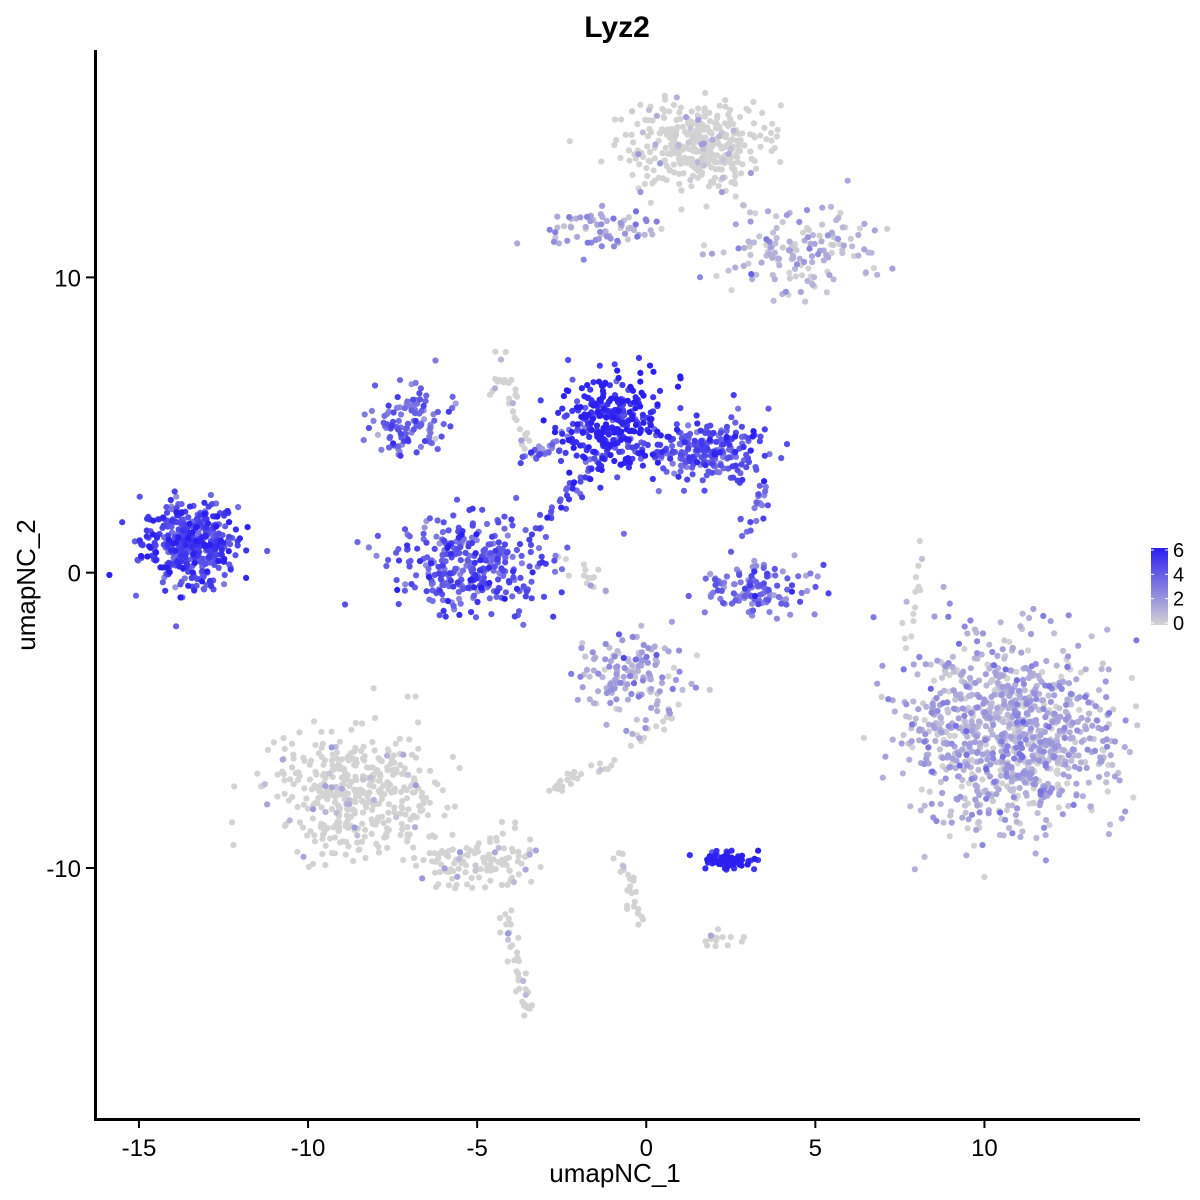 This screenshot has height=1200, width=1200. I want to click on legend-gradient-bar, so click(1159, 586).